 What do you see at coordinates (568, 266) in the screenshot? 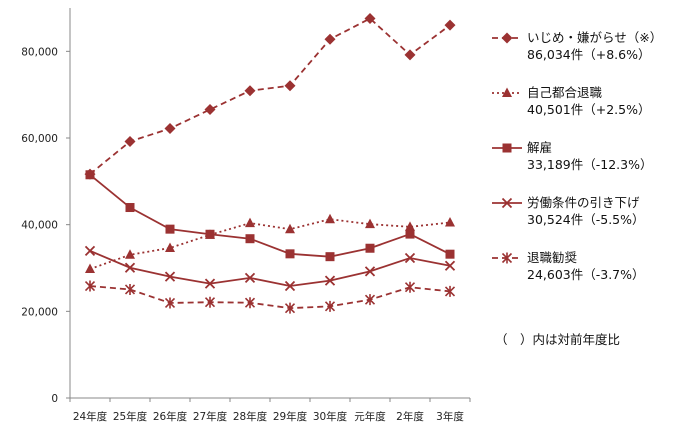
I see `legend-item: 退職勧奨 24,603件（-3.7%）` at bounding box center [568, 266].